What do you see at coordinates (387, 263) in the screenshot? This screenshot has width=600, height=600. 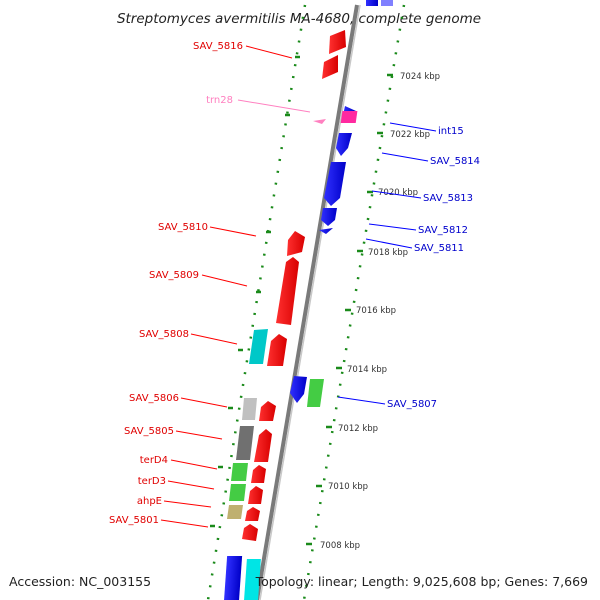 I see `right-leader-lines` at bounding box center [387, 263].